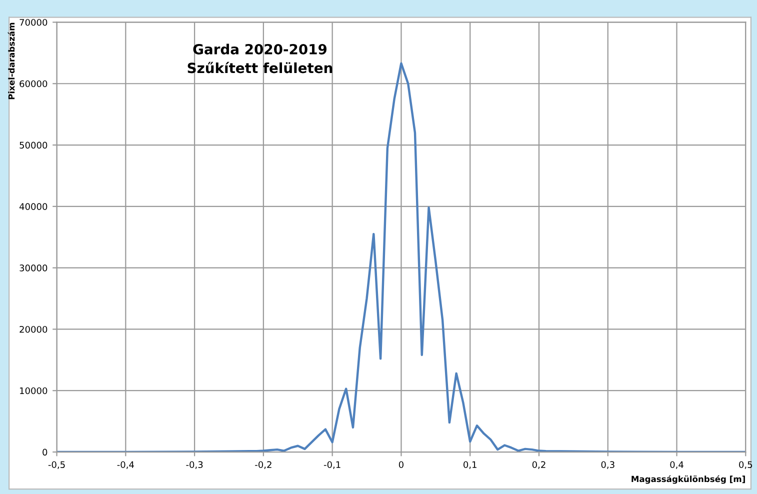  Describe the element at coordinates (34, 84) in the screenshot. I see `y-tick-label: 60000` at that location.